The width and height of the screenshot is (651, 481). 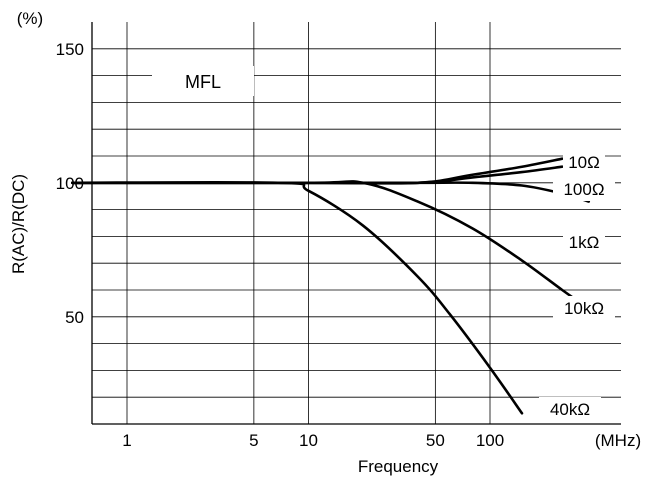 What do you see at coordinates (126, 440) in the screenshot?
I see `x-tick-label: 1` at bounding box center [126, 440].